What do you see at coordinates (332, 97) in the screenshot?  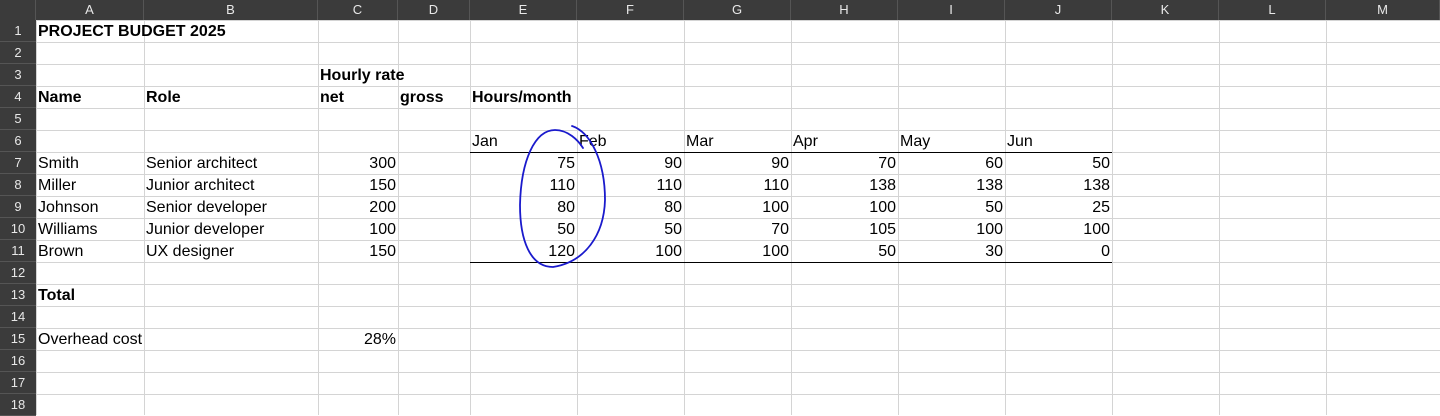 I see `cell-C4: net` at bounding box center [332, 97].